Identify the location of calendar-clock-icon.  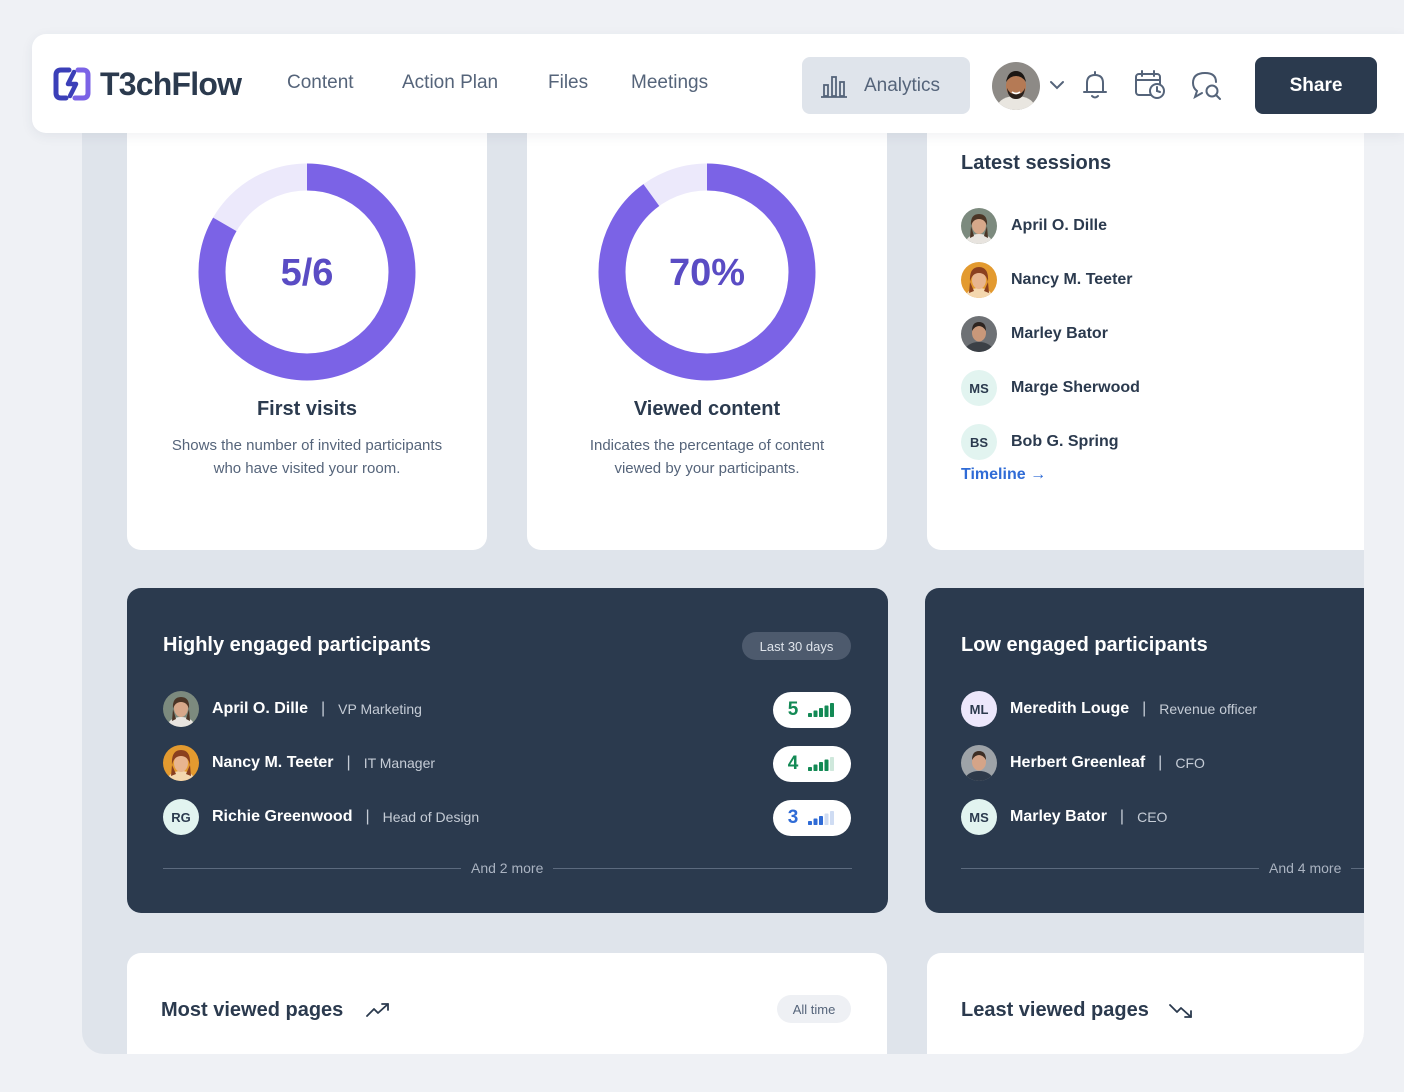
(1150, 85).